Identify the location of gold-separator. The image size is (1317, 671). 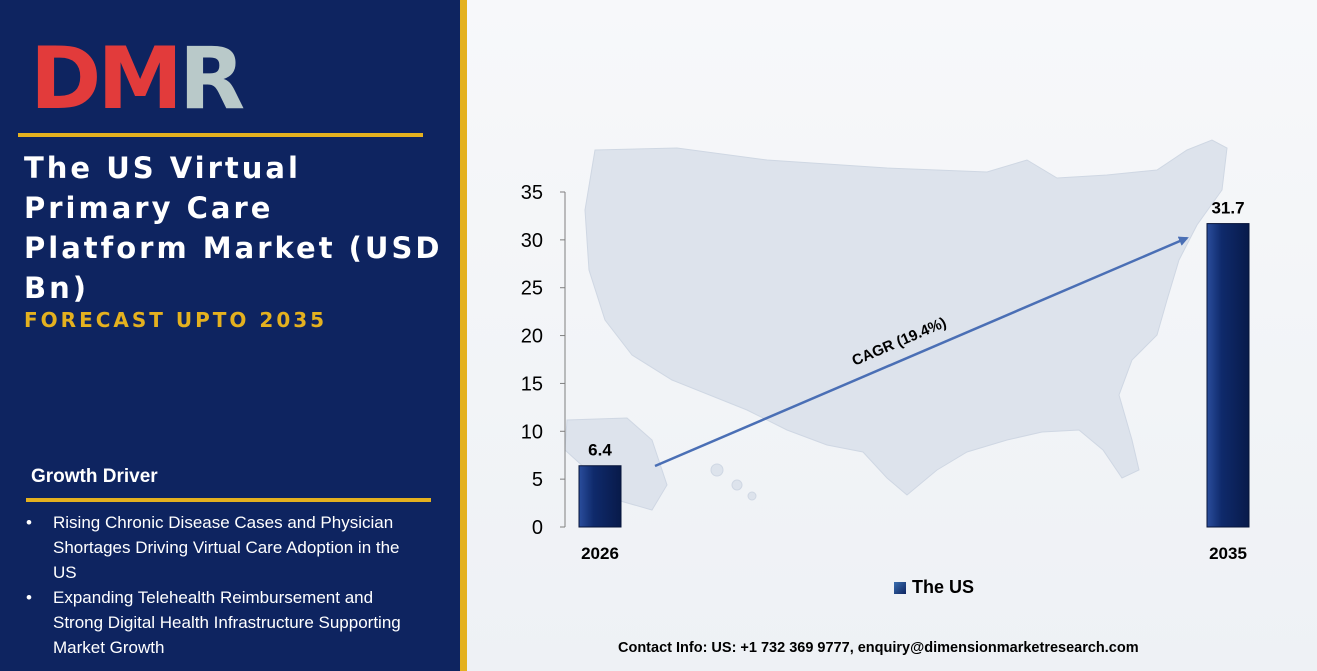
(463, 335).